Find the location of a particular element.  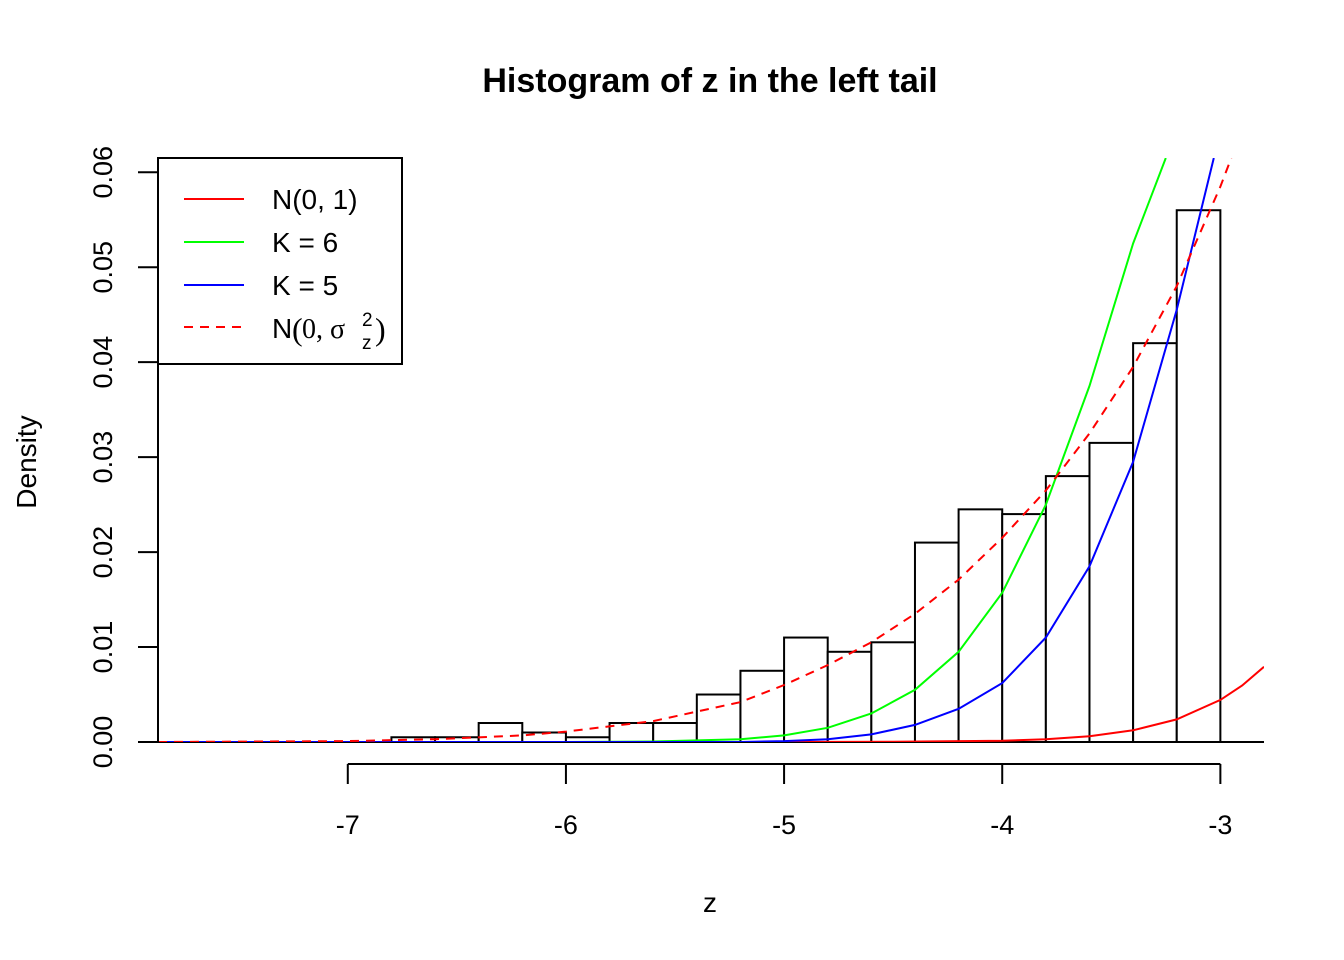

legend-nsigma-sub: z is located at coordinates (367, 343).